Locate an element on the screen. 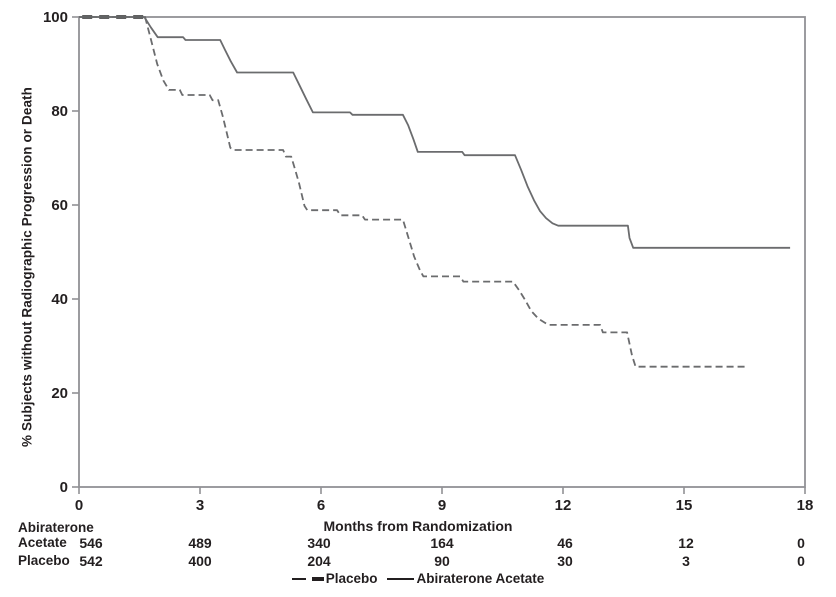  risk-count: 46 is located at coordinates (565, 543).